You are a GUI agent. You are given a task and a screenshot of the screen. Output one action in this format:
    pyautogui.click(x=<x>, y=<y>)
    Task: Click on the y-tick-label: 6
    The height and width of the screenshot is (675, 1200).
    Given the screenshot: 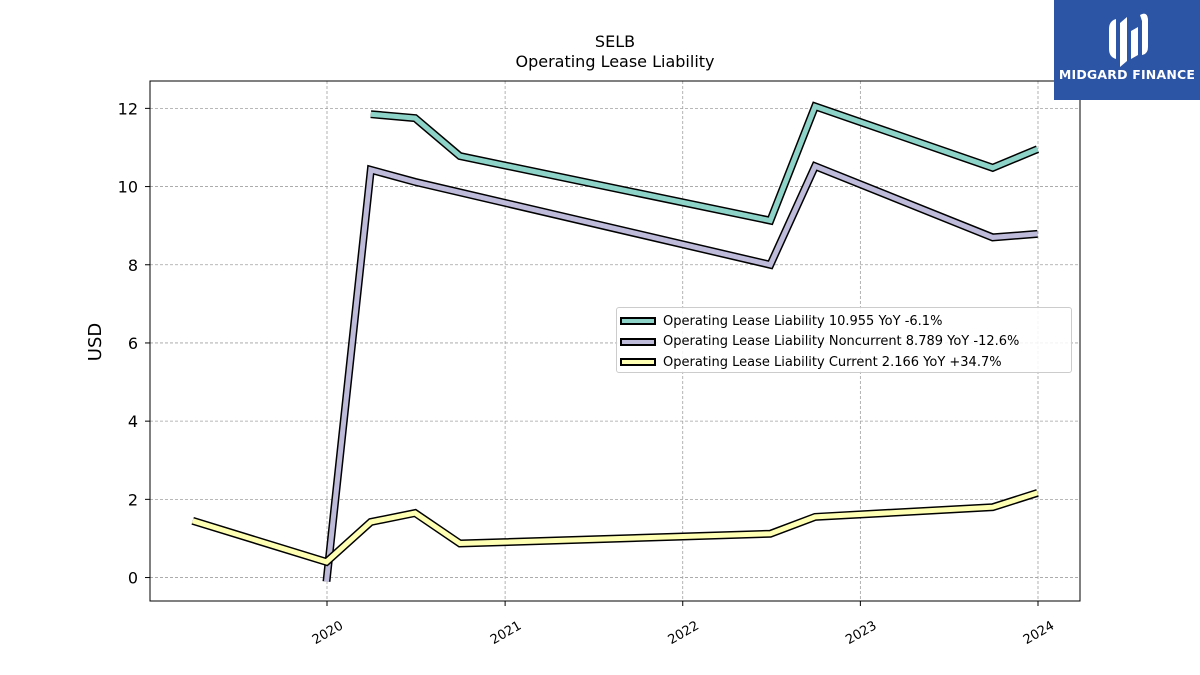 What is the action you would take?
    pyautogui.click(x=133, y=343)
    